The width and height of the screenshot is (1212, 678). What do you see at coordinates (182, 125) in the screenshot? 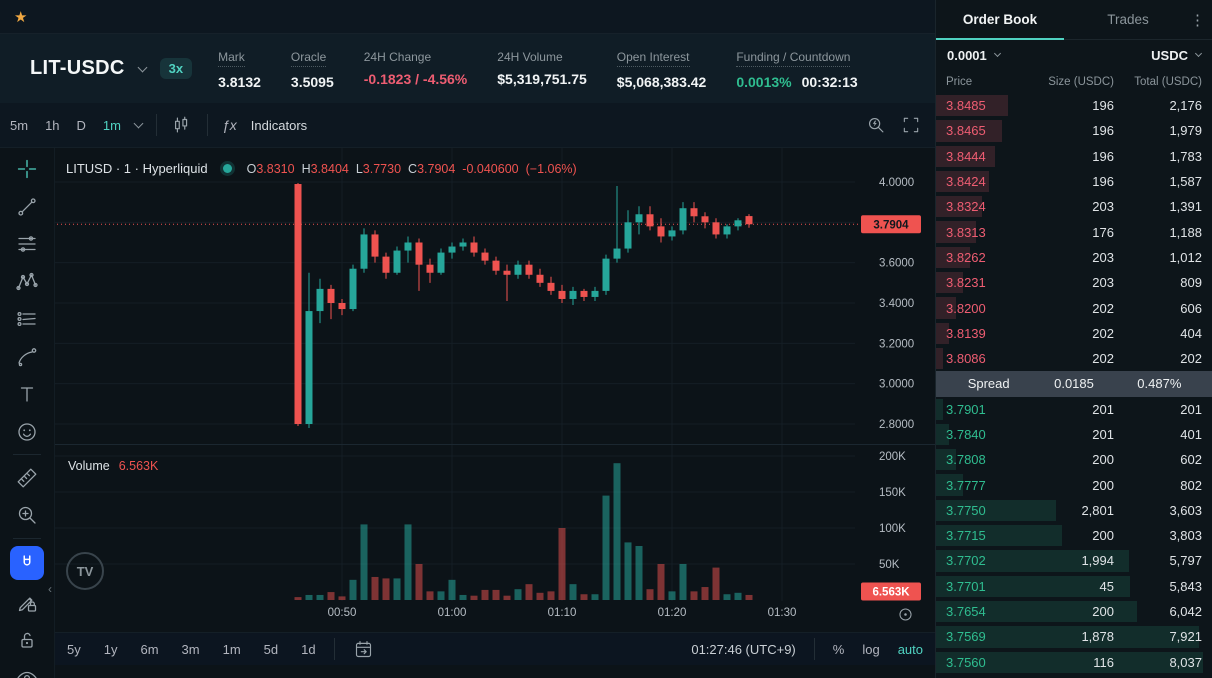
I see `candle-style-icon` at bounding box center [182, 125].